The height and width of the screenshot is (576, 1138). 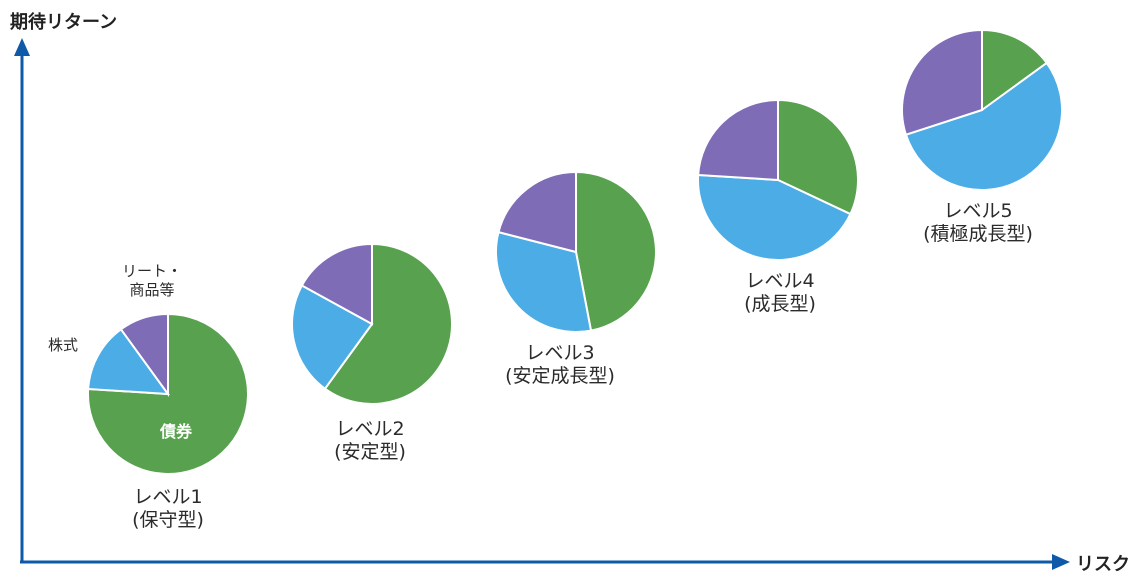 I want to click on reit-annotation-line2: 商品等, so click(x=152, y=289).